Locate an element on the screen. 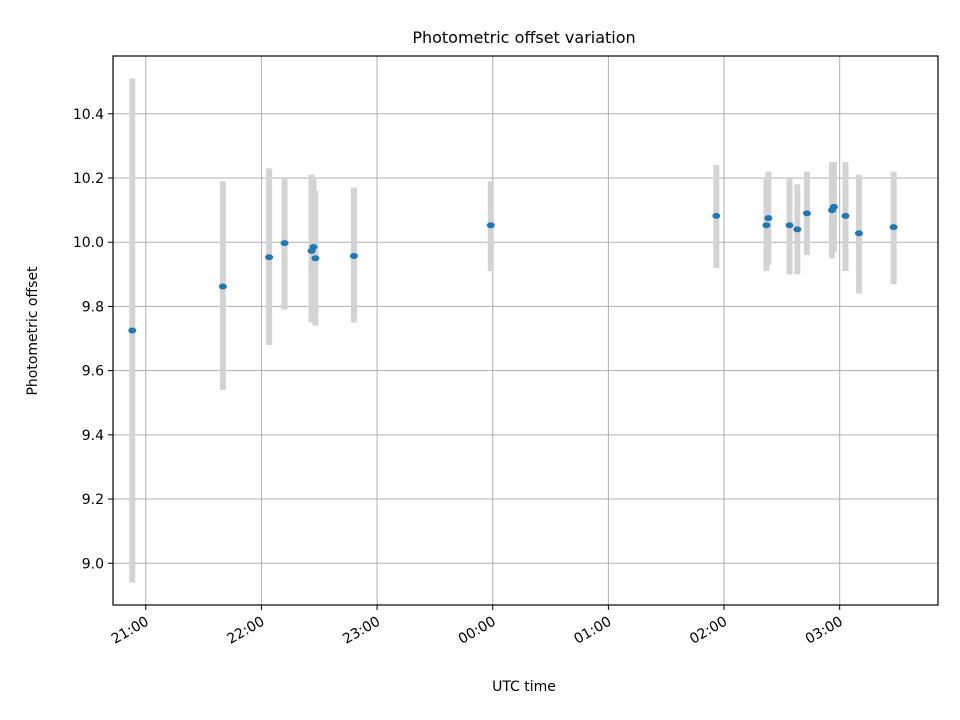  y-axis-ticks: 9.0 9.2 9.4 9.6 9.8 10.0 10.2 10.4 is located at coordinates (93, 339).